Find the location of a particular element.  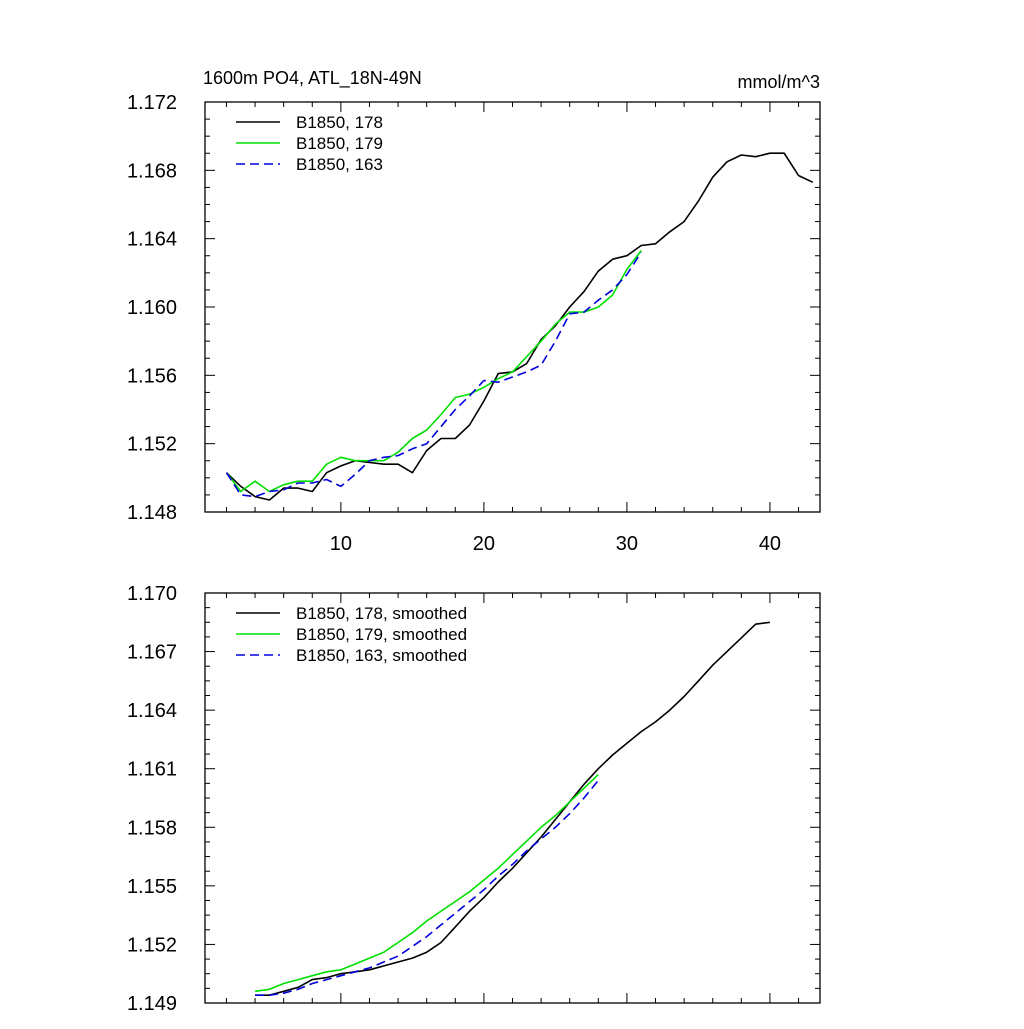

y-tick-label: 1.160 is located at coordinates (152, 308).